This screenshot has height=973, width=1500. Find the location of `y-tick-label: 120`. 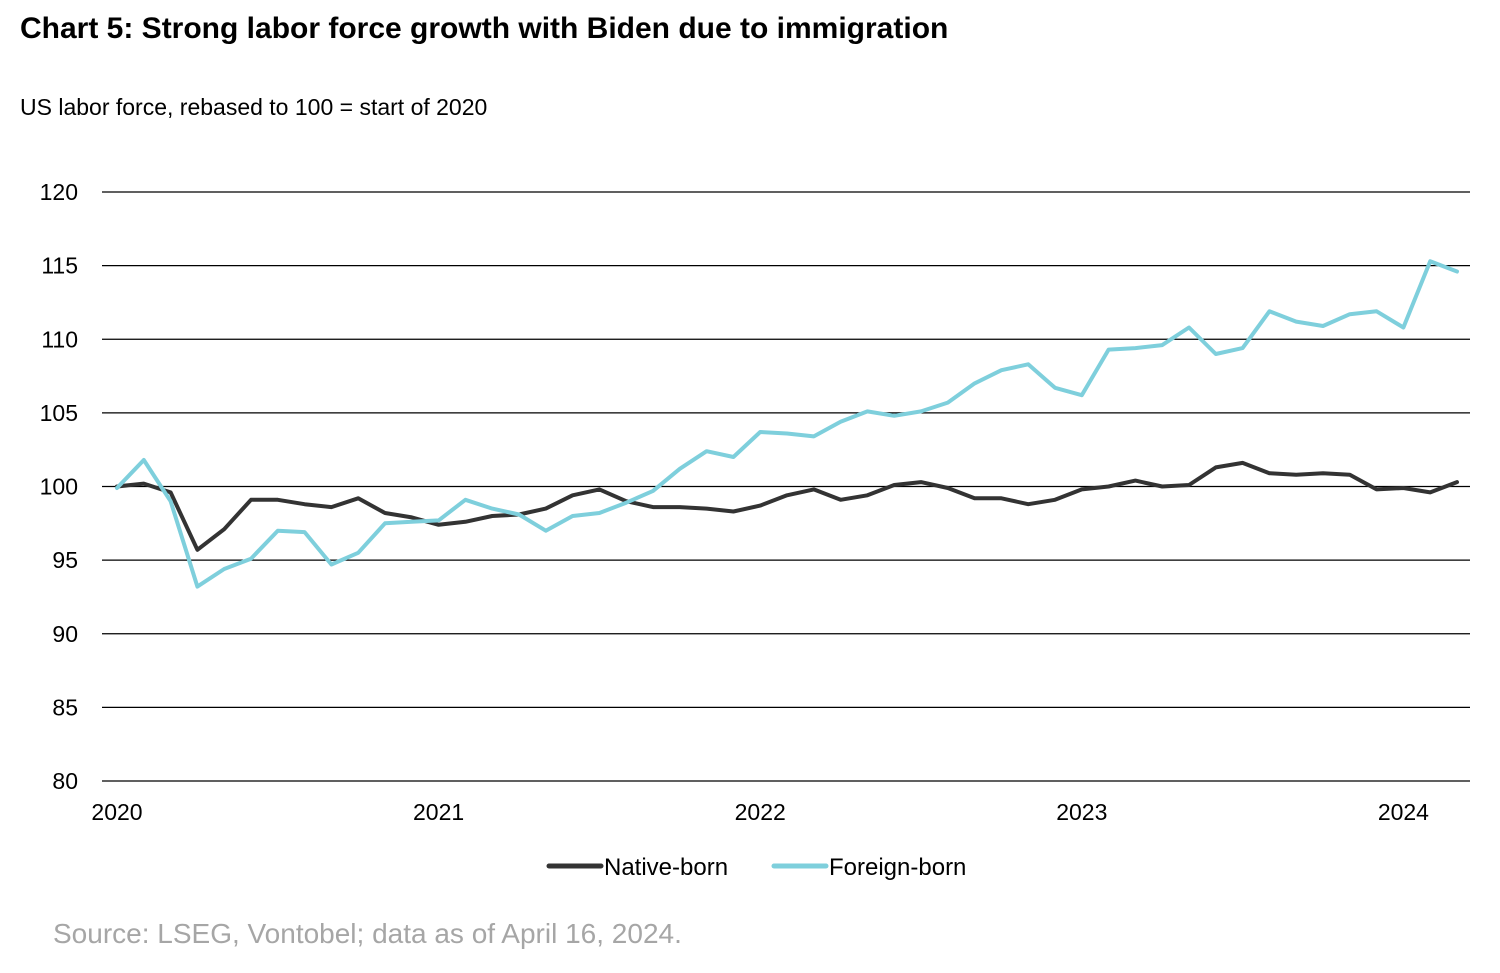

y-tick-label: 120 is located at coordinates (59, 192).